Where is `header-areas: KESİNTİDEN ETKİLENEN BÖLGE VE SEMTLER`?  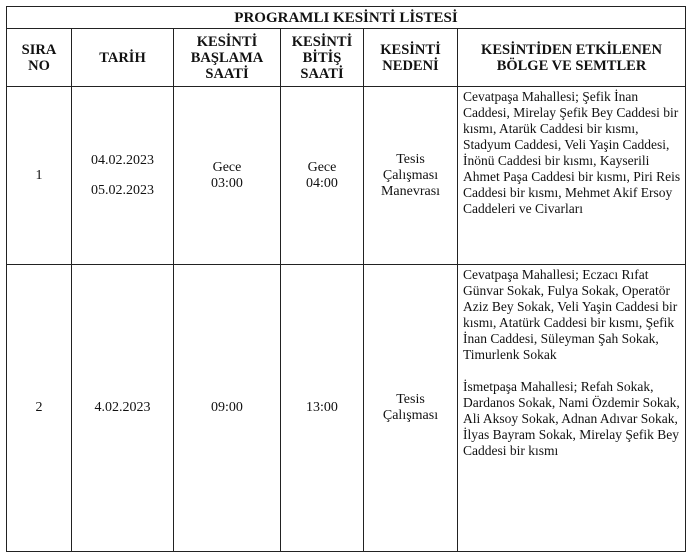
header-areas: KESİNTİDEN ETKİLENEN BÖLGE VE SEMTLER is located at coordinates (571, 57).